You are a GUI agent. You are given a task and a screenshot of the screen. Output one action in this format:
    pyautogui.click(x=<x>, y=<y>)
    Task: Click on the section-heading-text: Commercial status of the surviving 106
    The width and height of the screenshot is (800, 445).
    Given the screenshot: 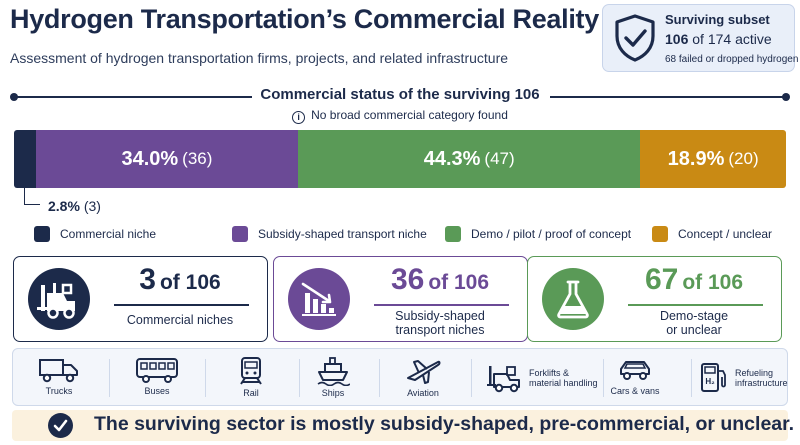 What is the action you would take?
    pyautogui.click(x=400, y=94)
    